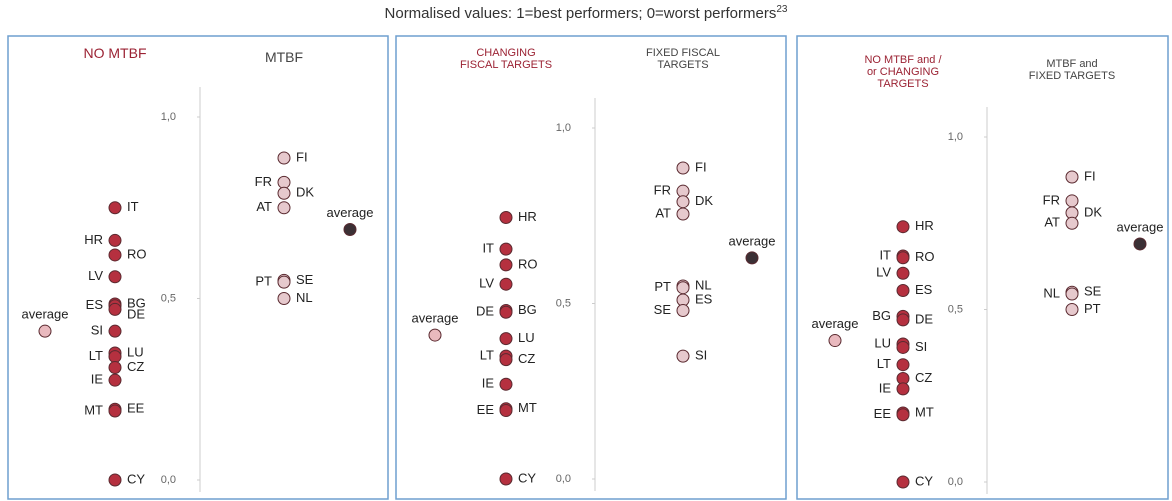 Image resolution: width=1172 pixels, height=501 pixels. Describe the element at coordinates (506, 59) in the screenshot. I see `group-title: CHANGING FISCAL TARGETS` at that location.